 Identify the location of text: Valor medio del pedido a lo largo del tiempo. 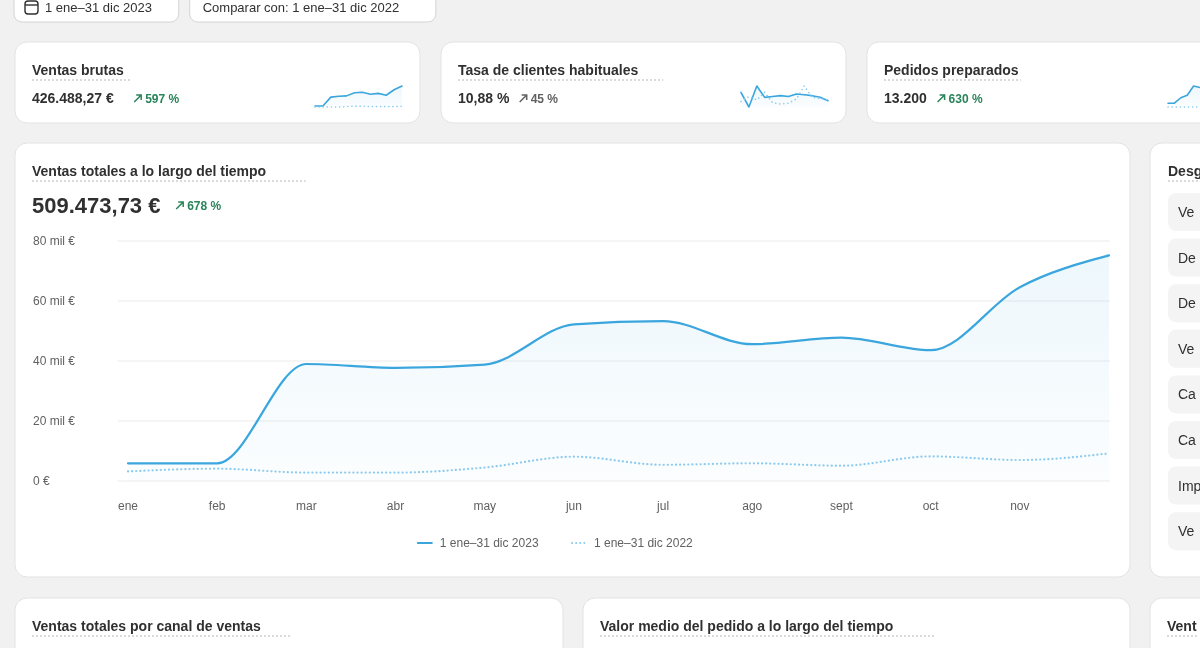
(747, 626).